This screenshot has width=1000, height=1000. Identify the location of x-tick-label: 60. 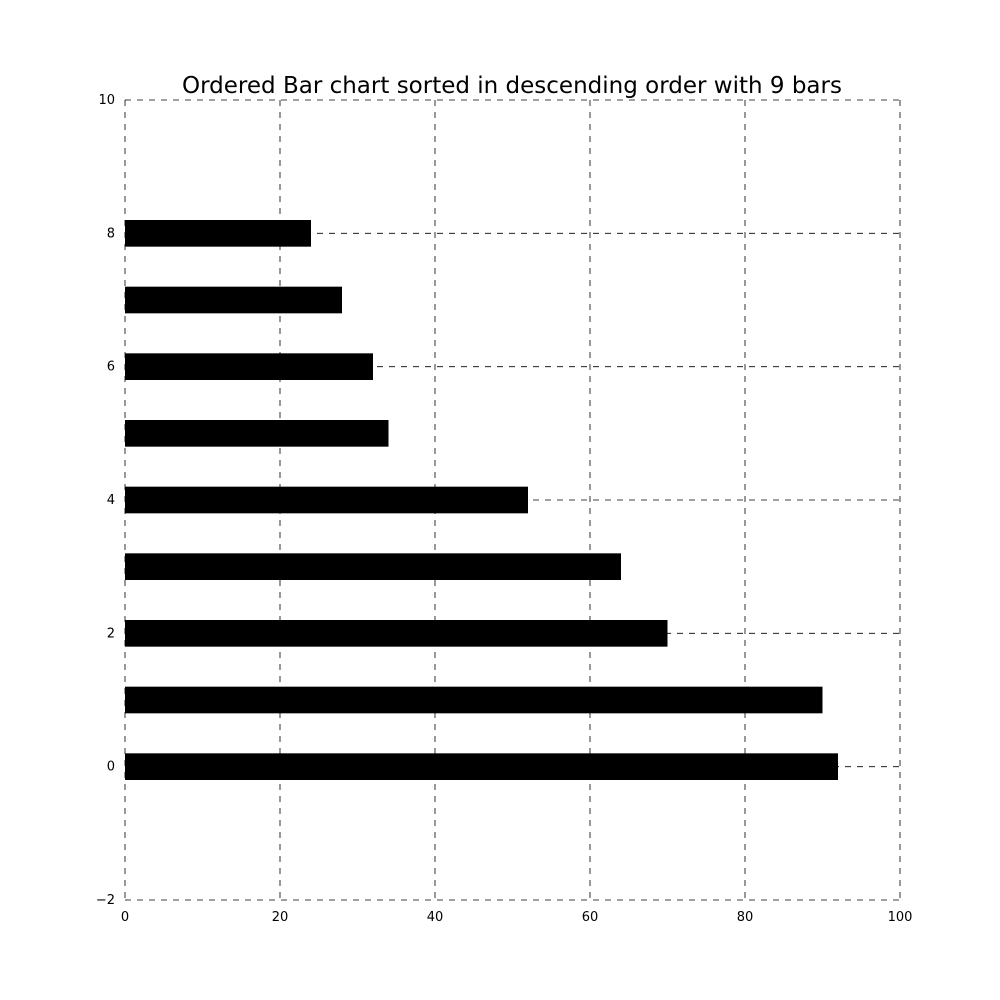
(590, 917).